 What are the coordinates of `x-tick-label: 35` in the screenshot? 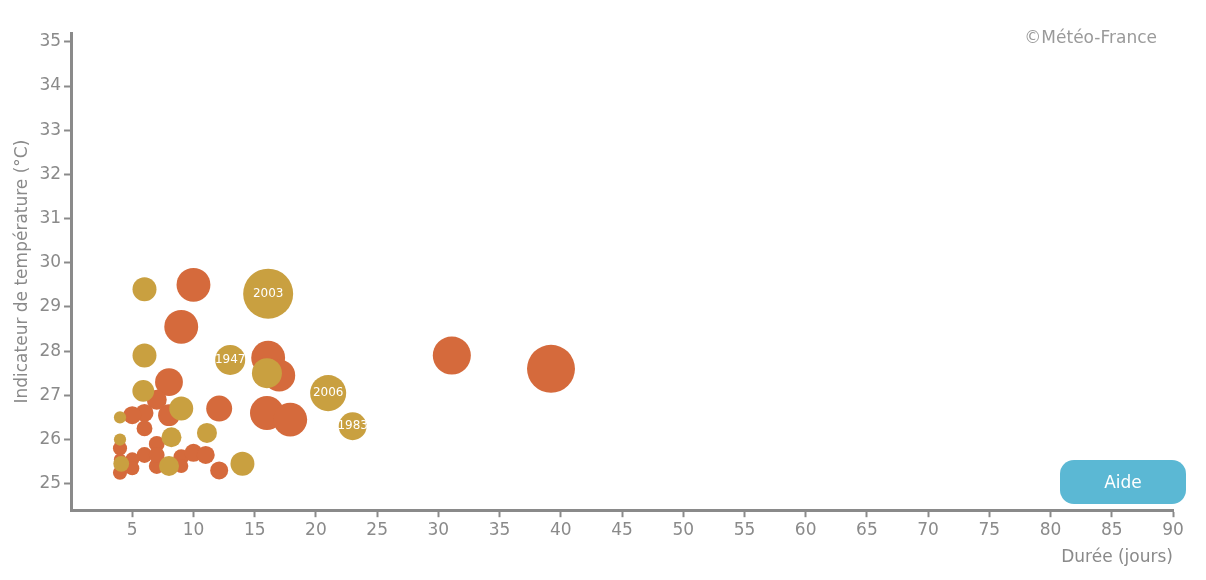 It's located at (499, 528).